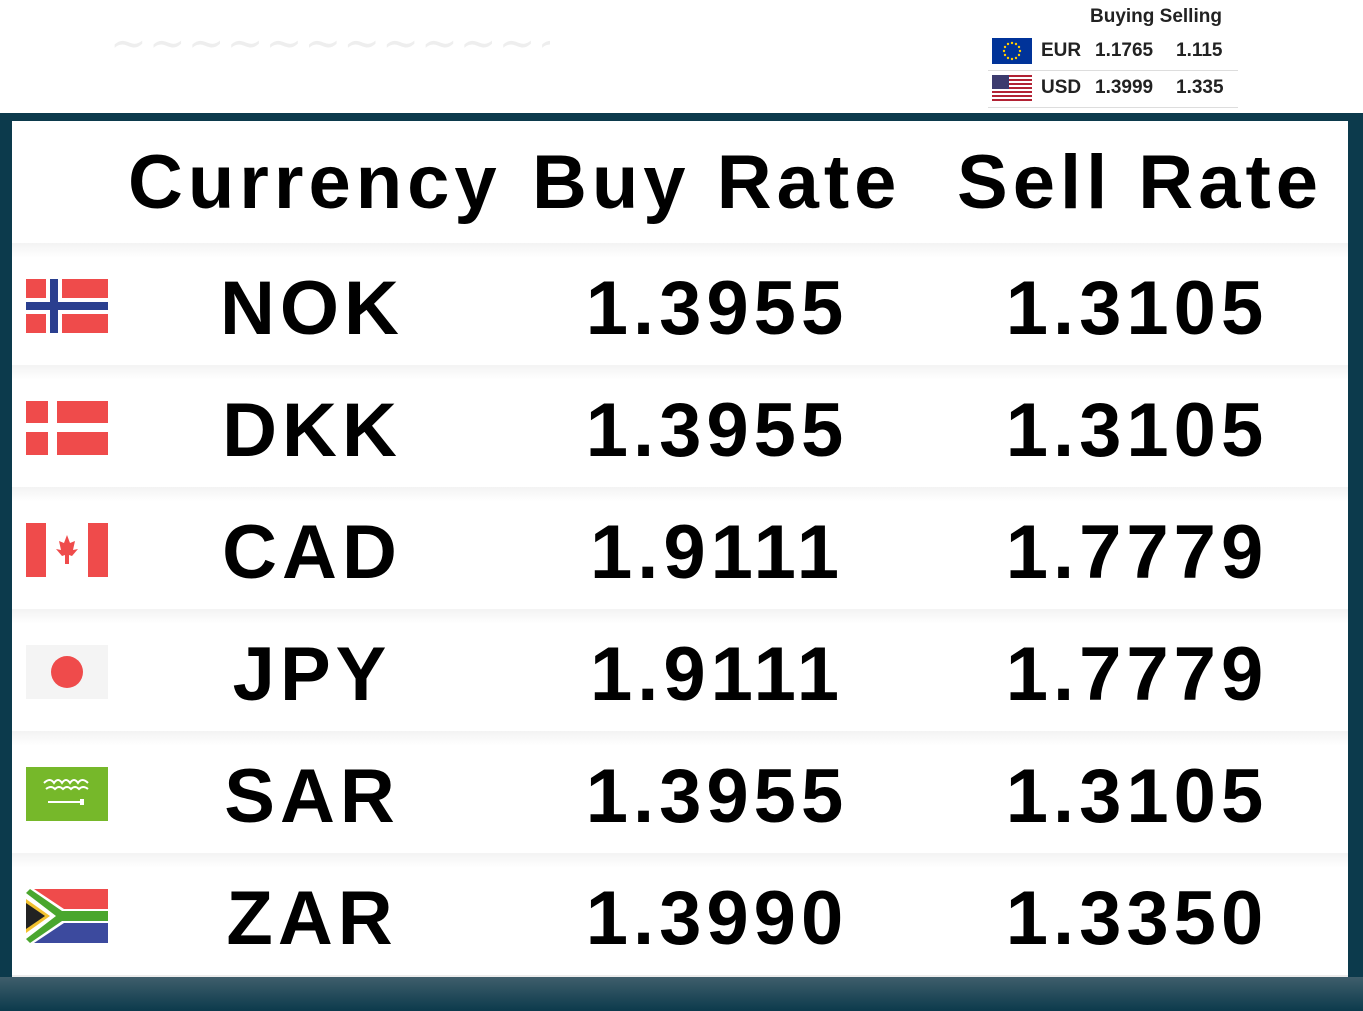 The image size is (1363, 1011). I want to click on board-bottom-edge, so click(681, 994).